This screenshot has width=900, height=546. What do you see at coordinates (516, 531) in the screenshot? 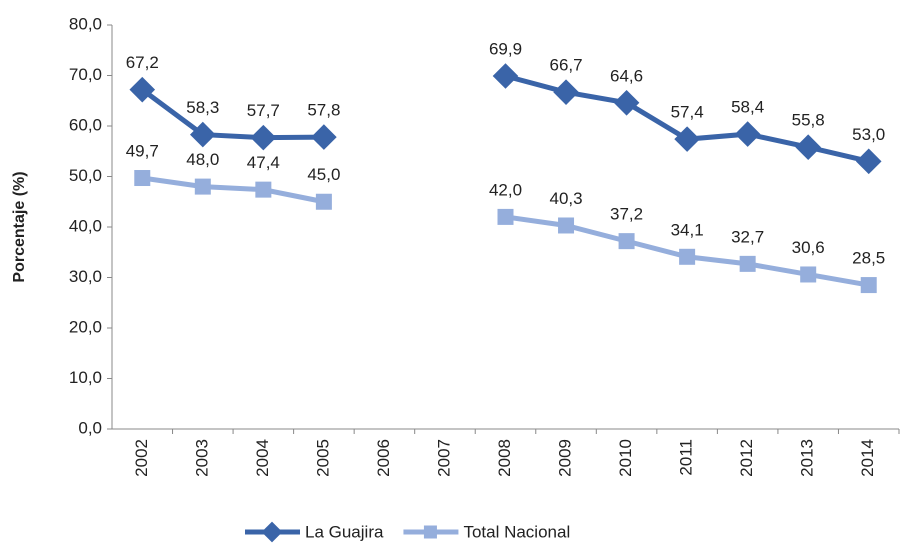
I see `legend-label: Total Nacional` at bounding box center [516, 531].